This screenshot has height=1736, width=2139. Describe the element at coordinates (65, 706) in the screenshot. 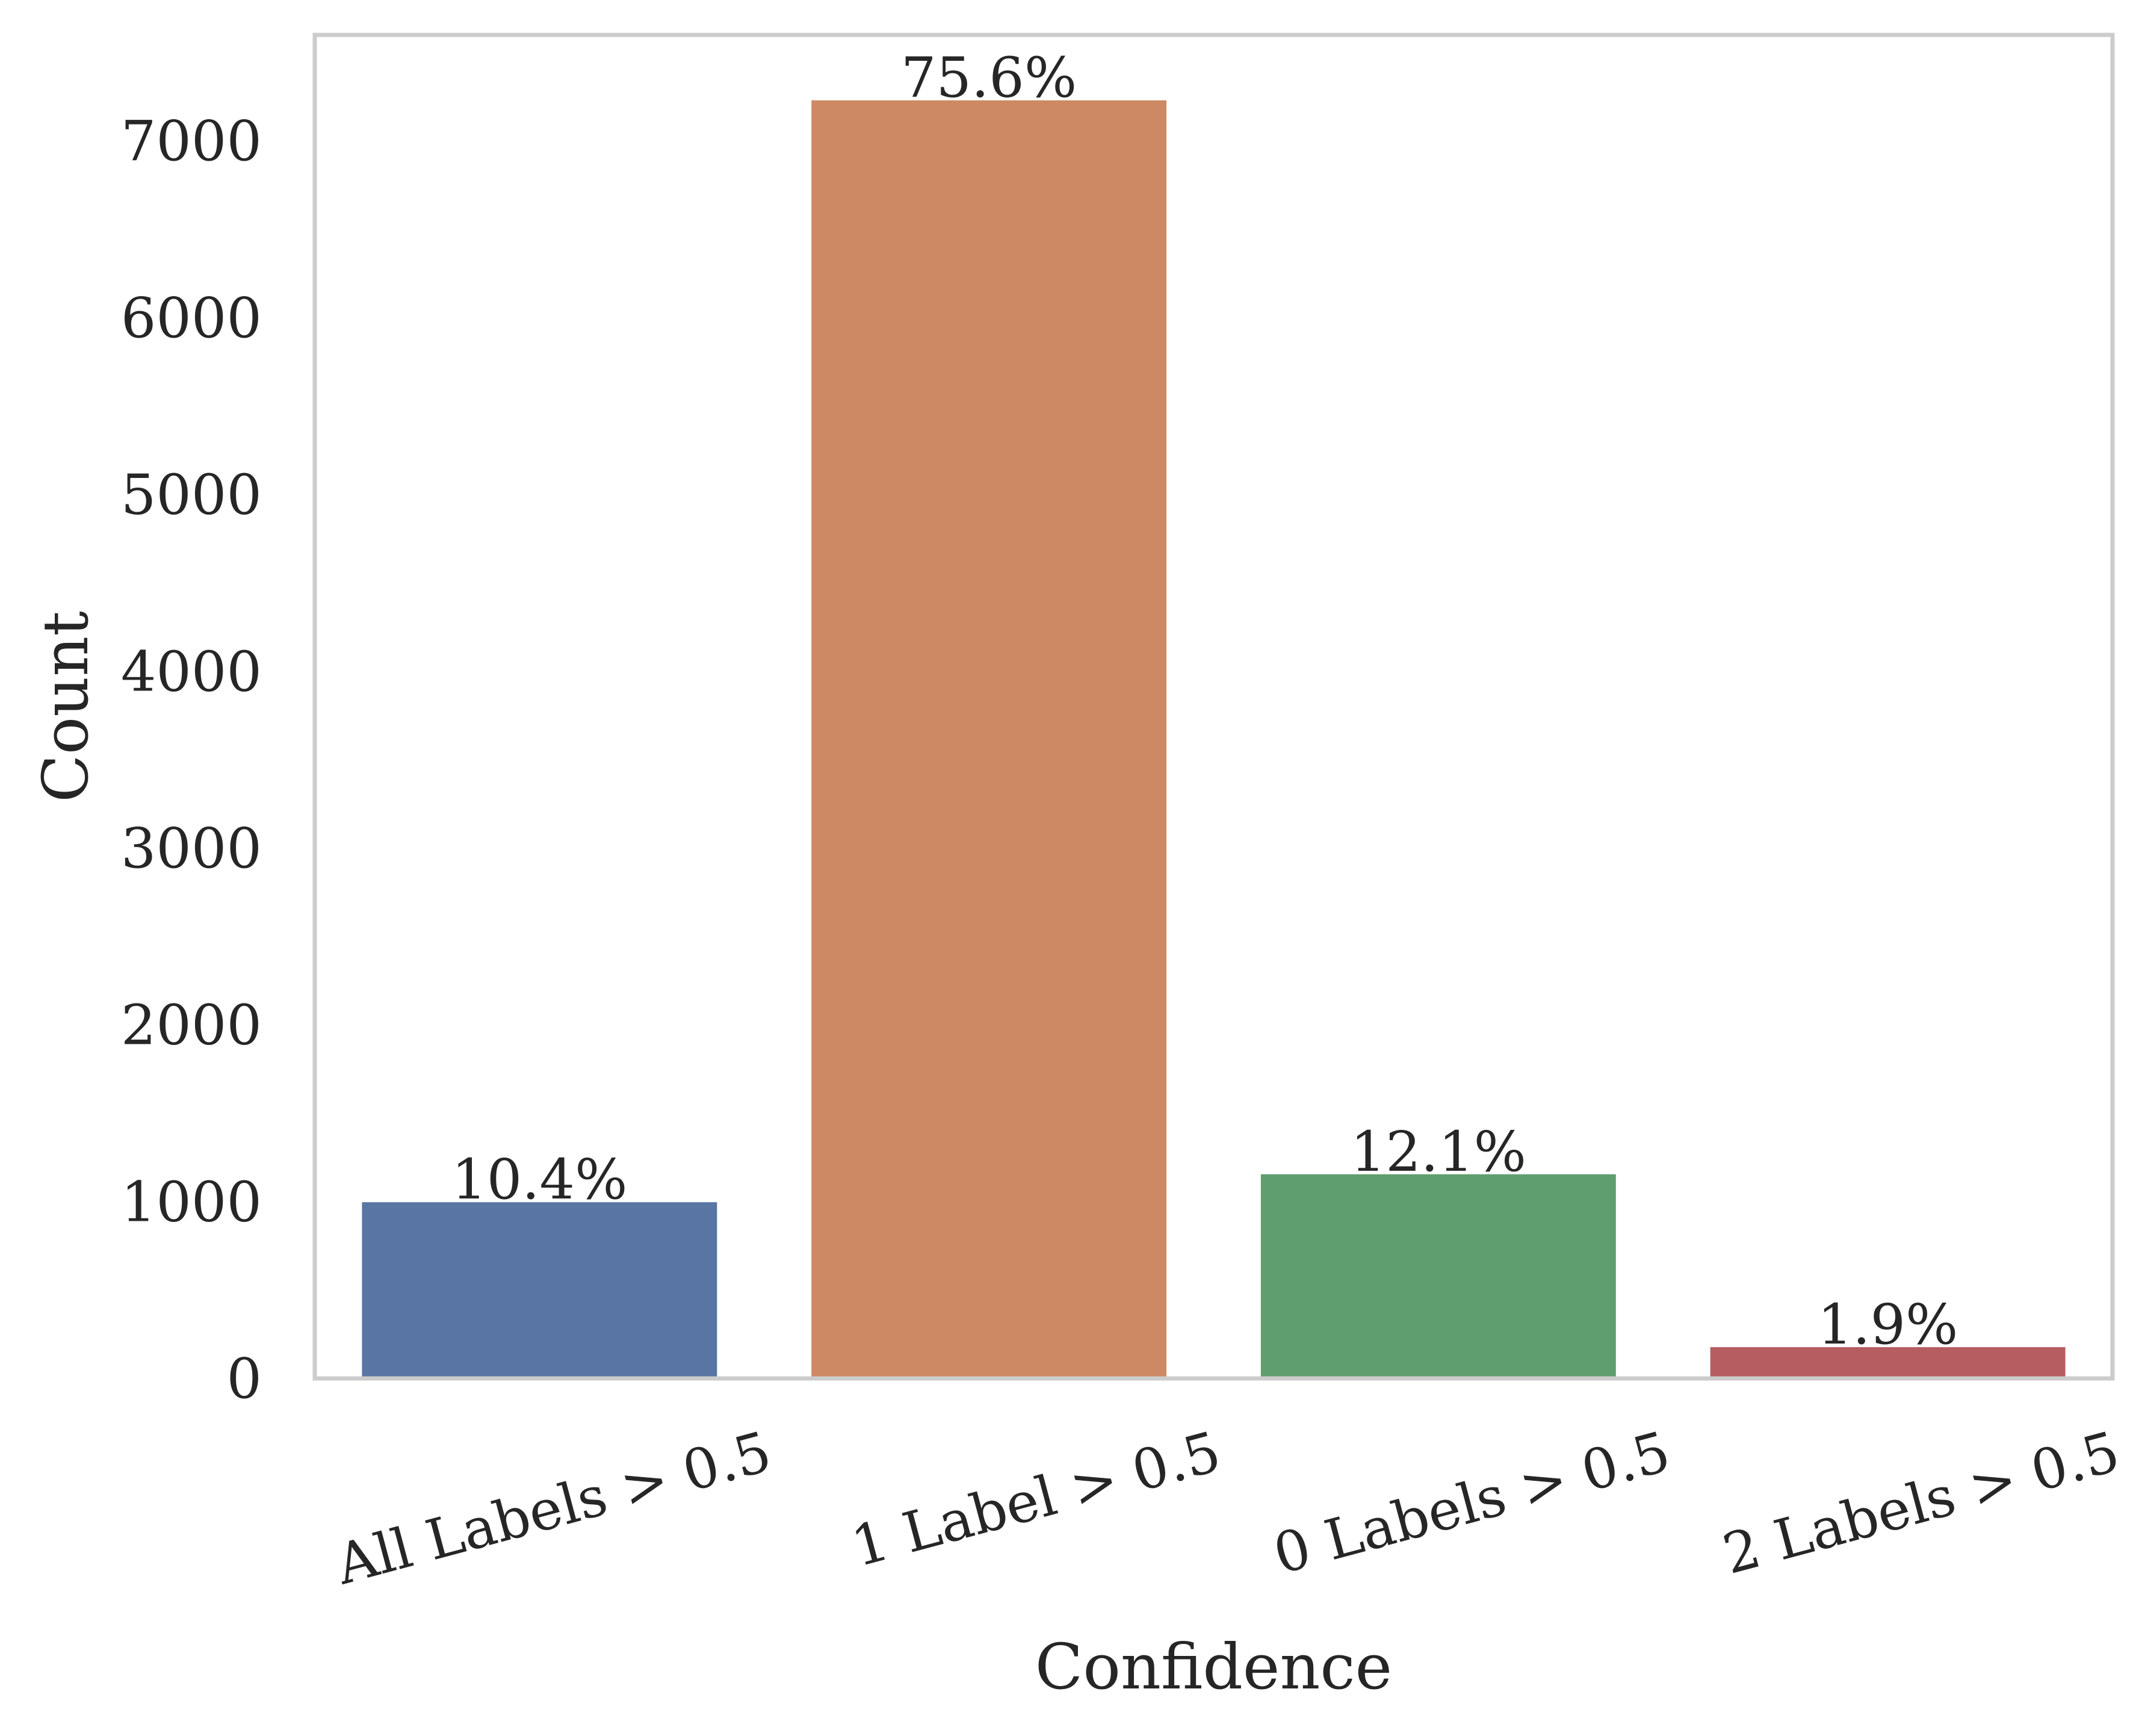

I see `y-axis-title: Count` at that location.